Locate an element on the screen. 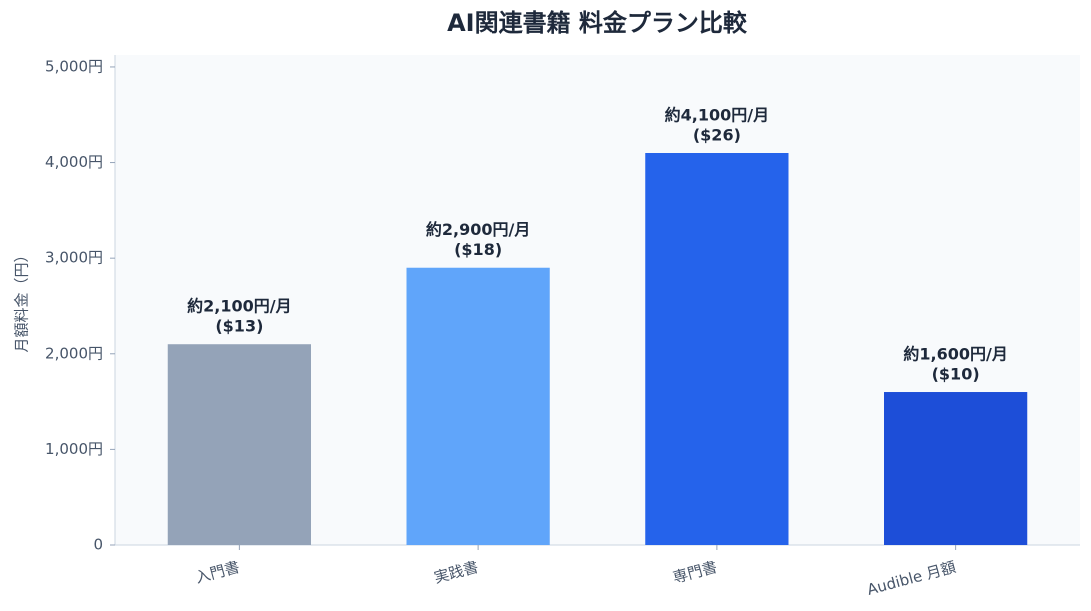 The image size is (1091, 611). y-tick-label: 4,000円 is located at coordinates (74, 162).